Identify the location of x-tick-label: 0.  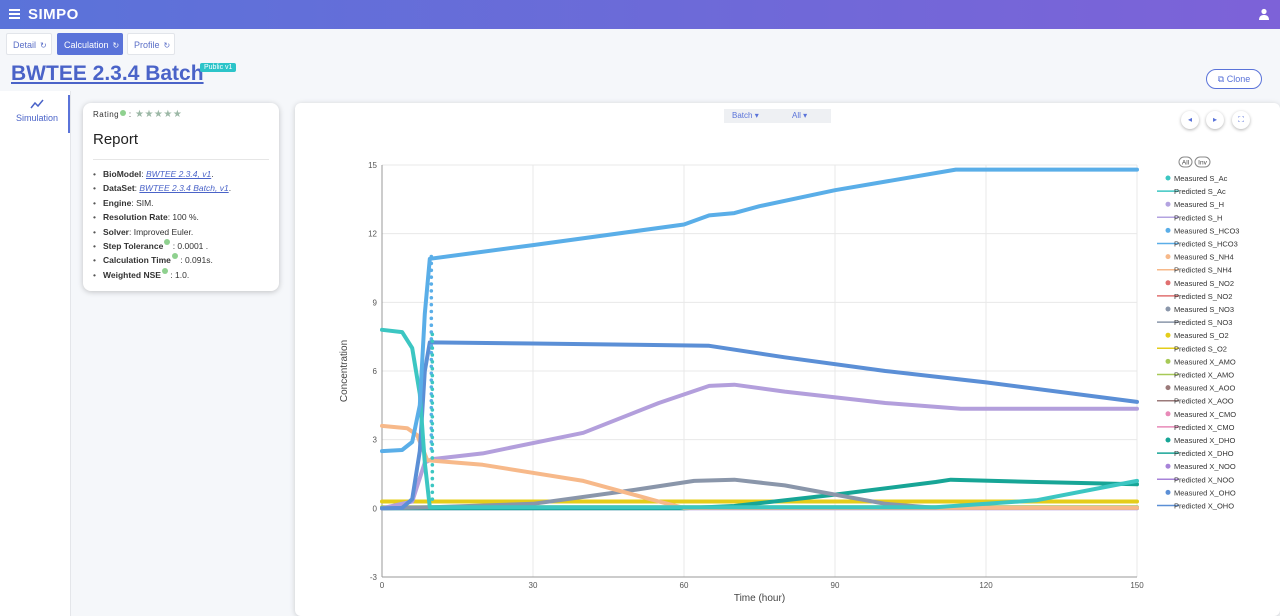
(382, 585).